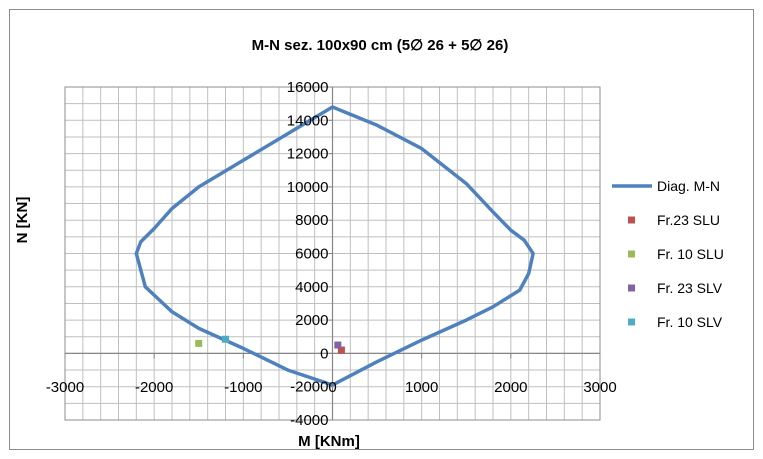 The width and height of the screenshot is (763, 459). What do you see at coordinates (329, 441) in the screenshot?
I see `x-axis-title: M [KNm]` at bounding box center [329, 441].